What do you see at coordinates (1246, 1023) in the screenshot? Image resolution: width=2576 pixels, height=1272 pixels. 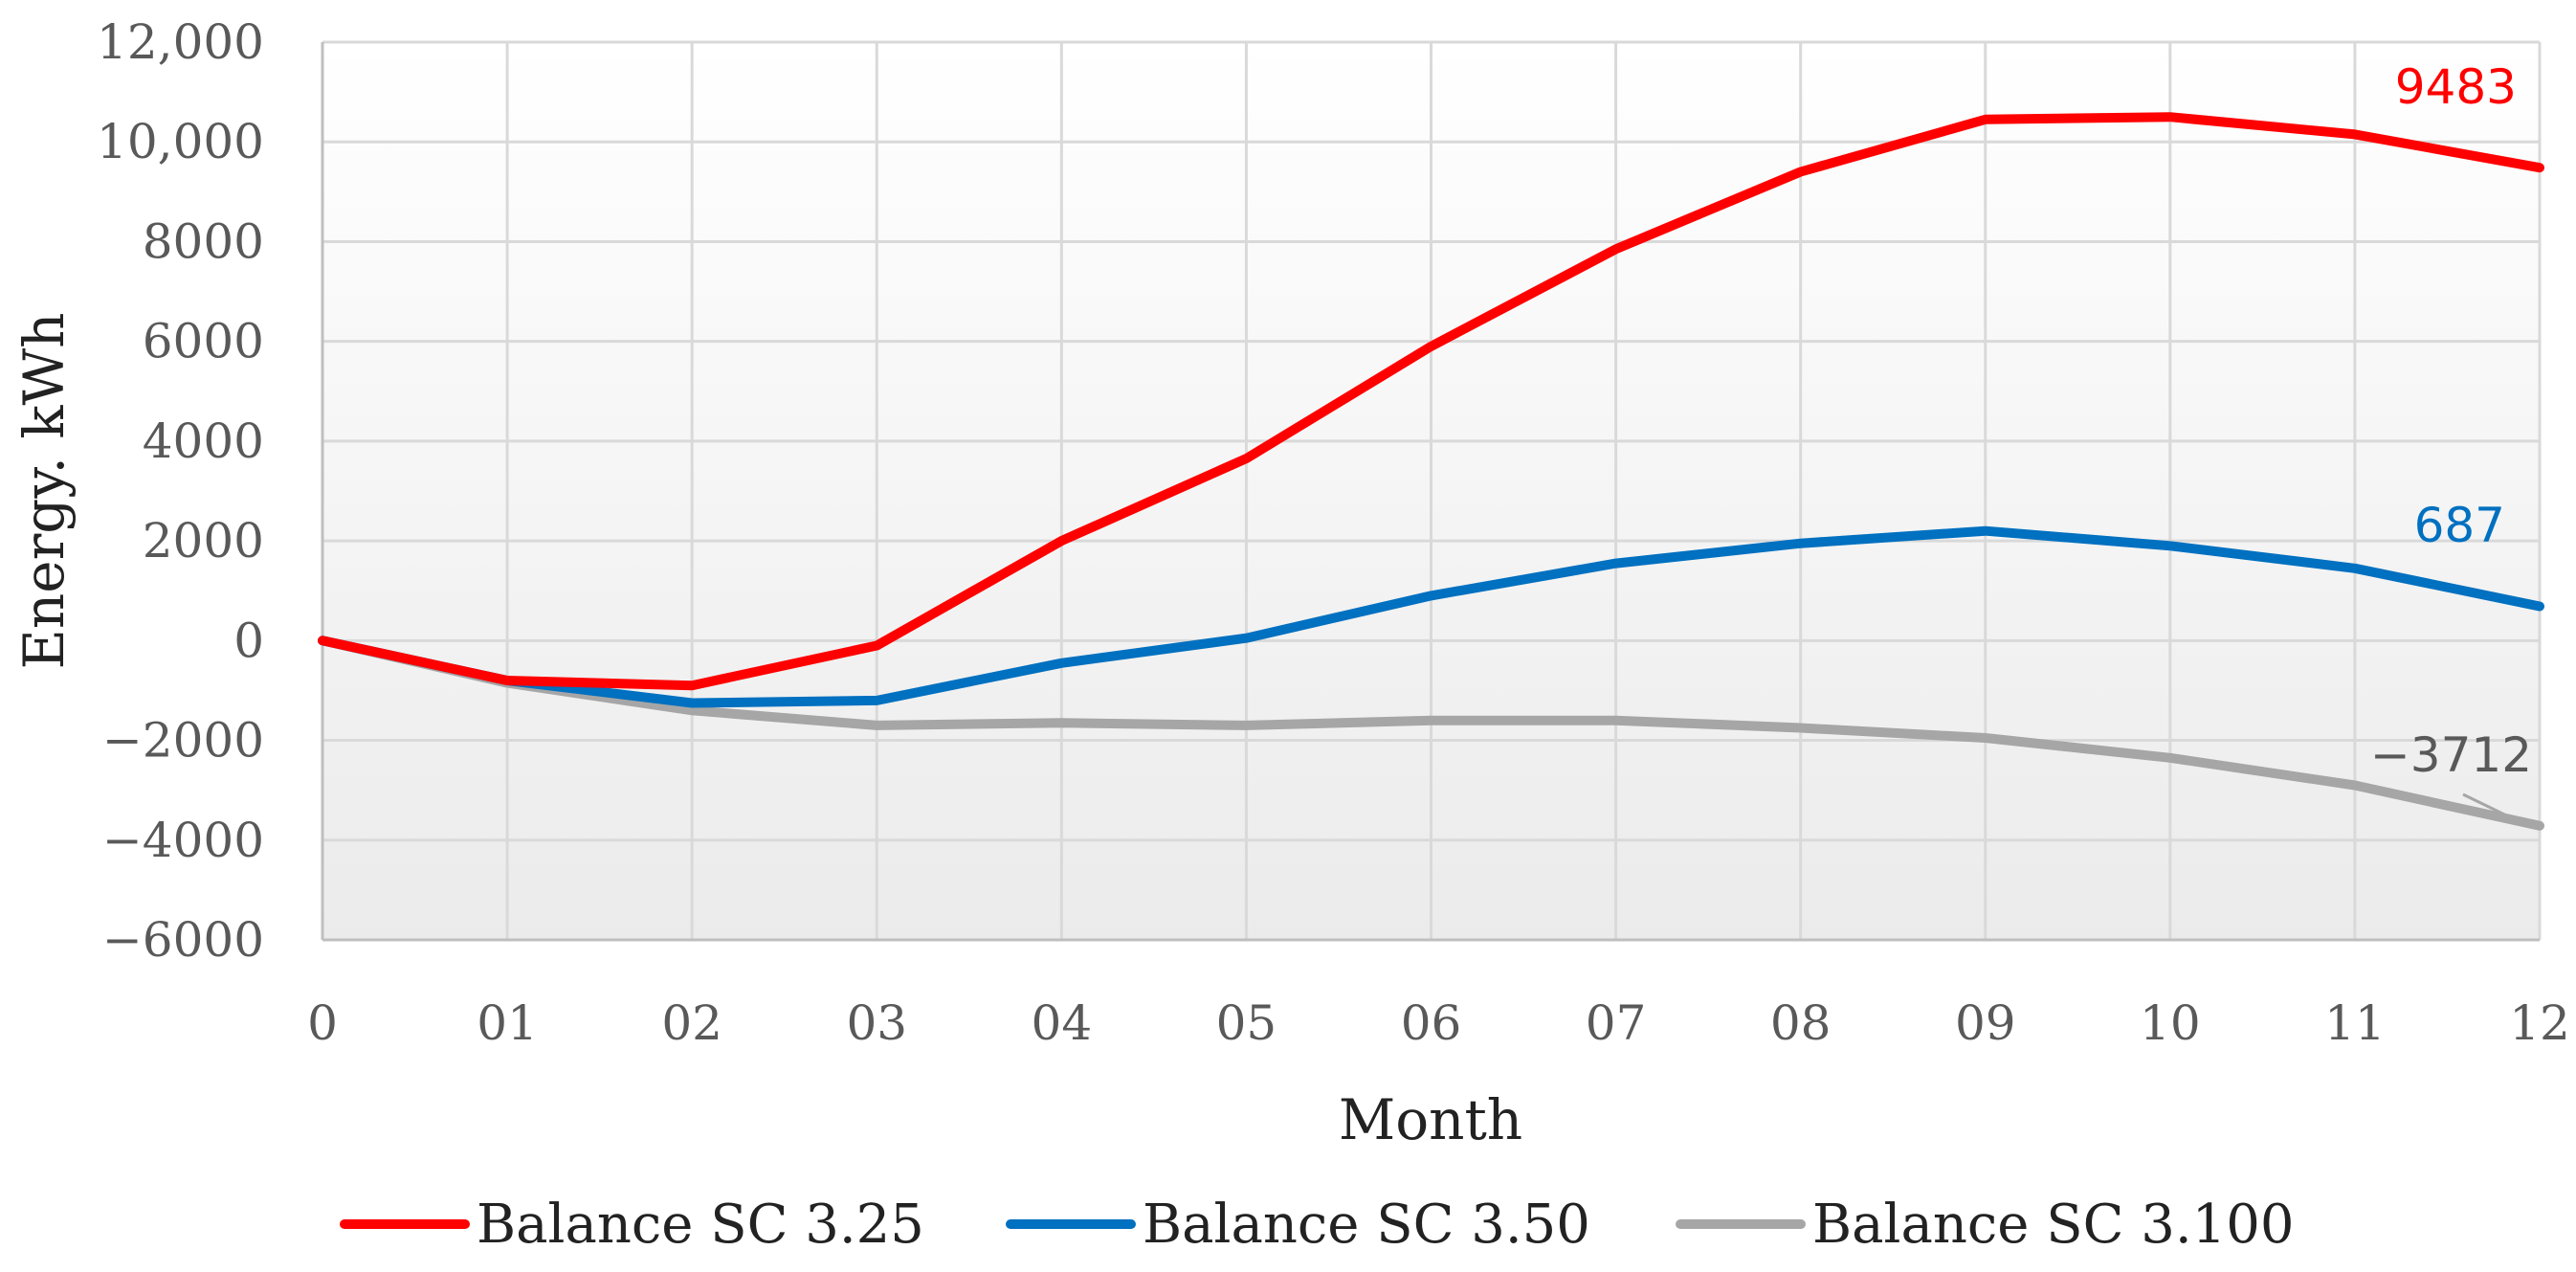 I see `x-tick-label: 05` at bounding box center [1246, 1023].